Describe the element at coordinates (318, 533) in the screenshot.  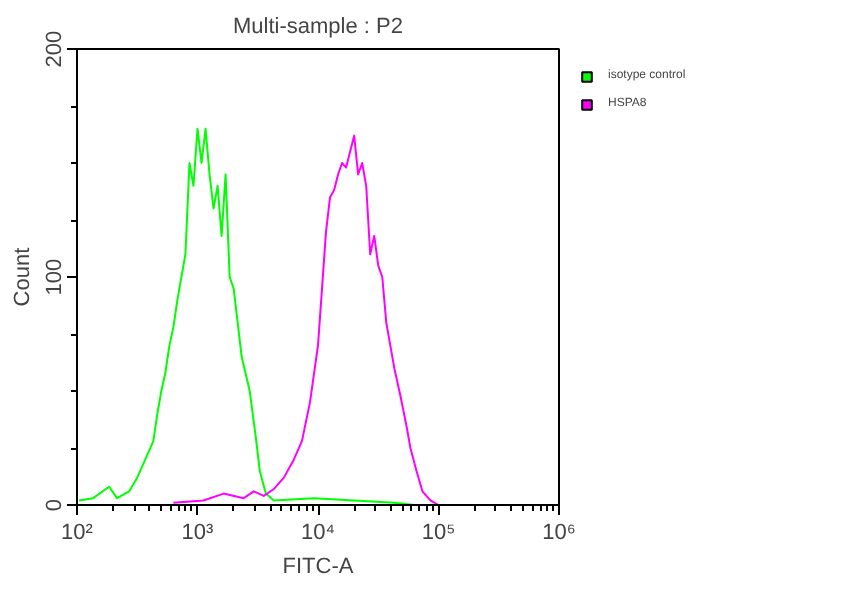
I see `x-tick-label: 10⁴` at that location.